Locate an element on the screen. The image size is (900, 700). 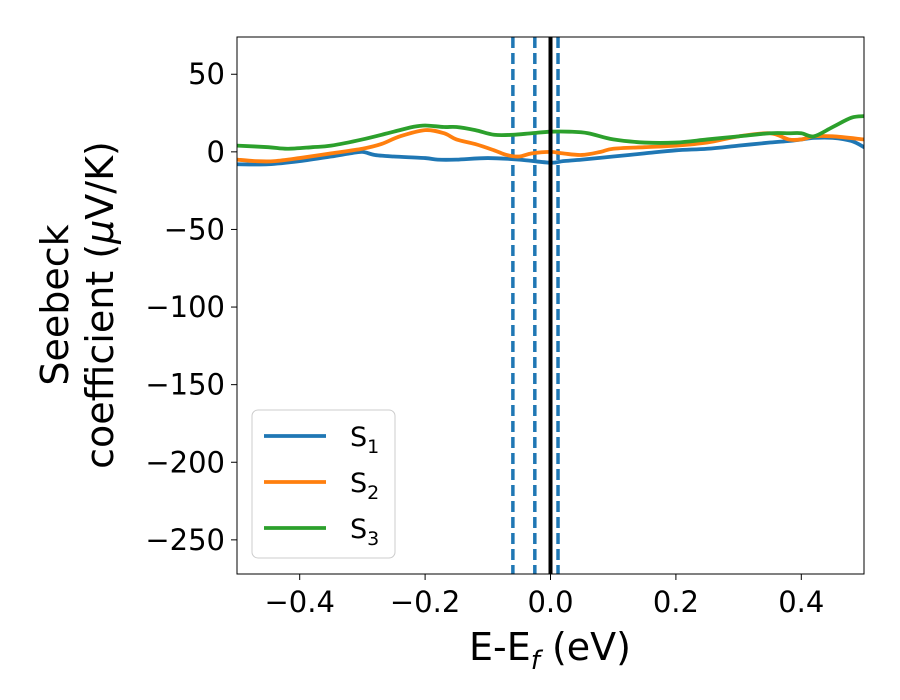
legend-label-s3: S3 is located at coordinates (364, 532).